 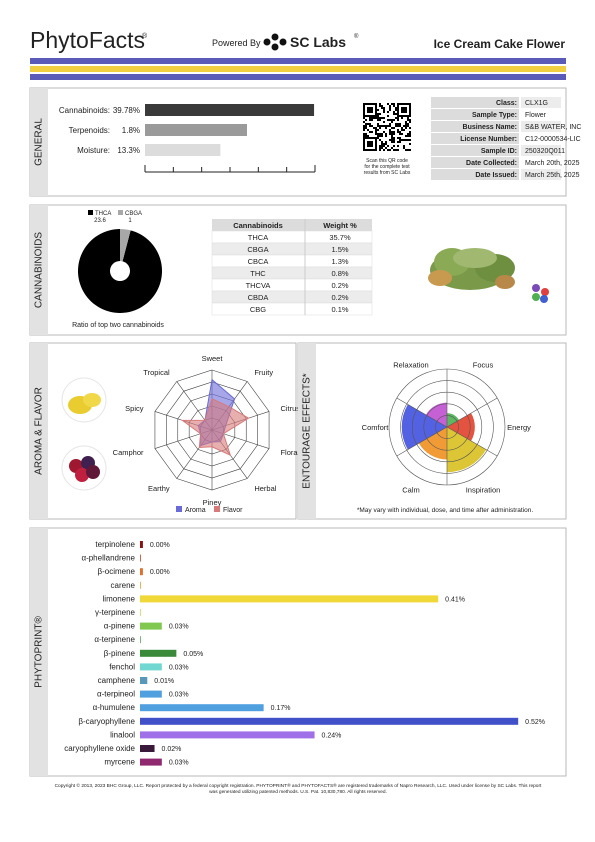 What do you see at coordinates (39, 142) in the screenshot?
I see `section-strip` at bounding box center [39, 142].